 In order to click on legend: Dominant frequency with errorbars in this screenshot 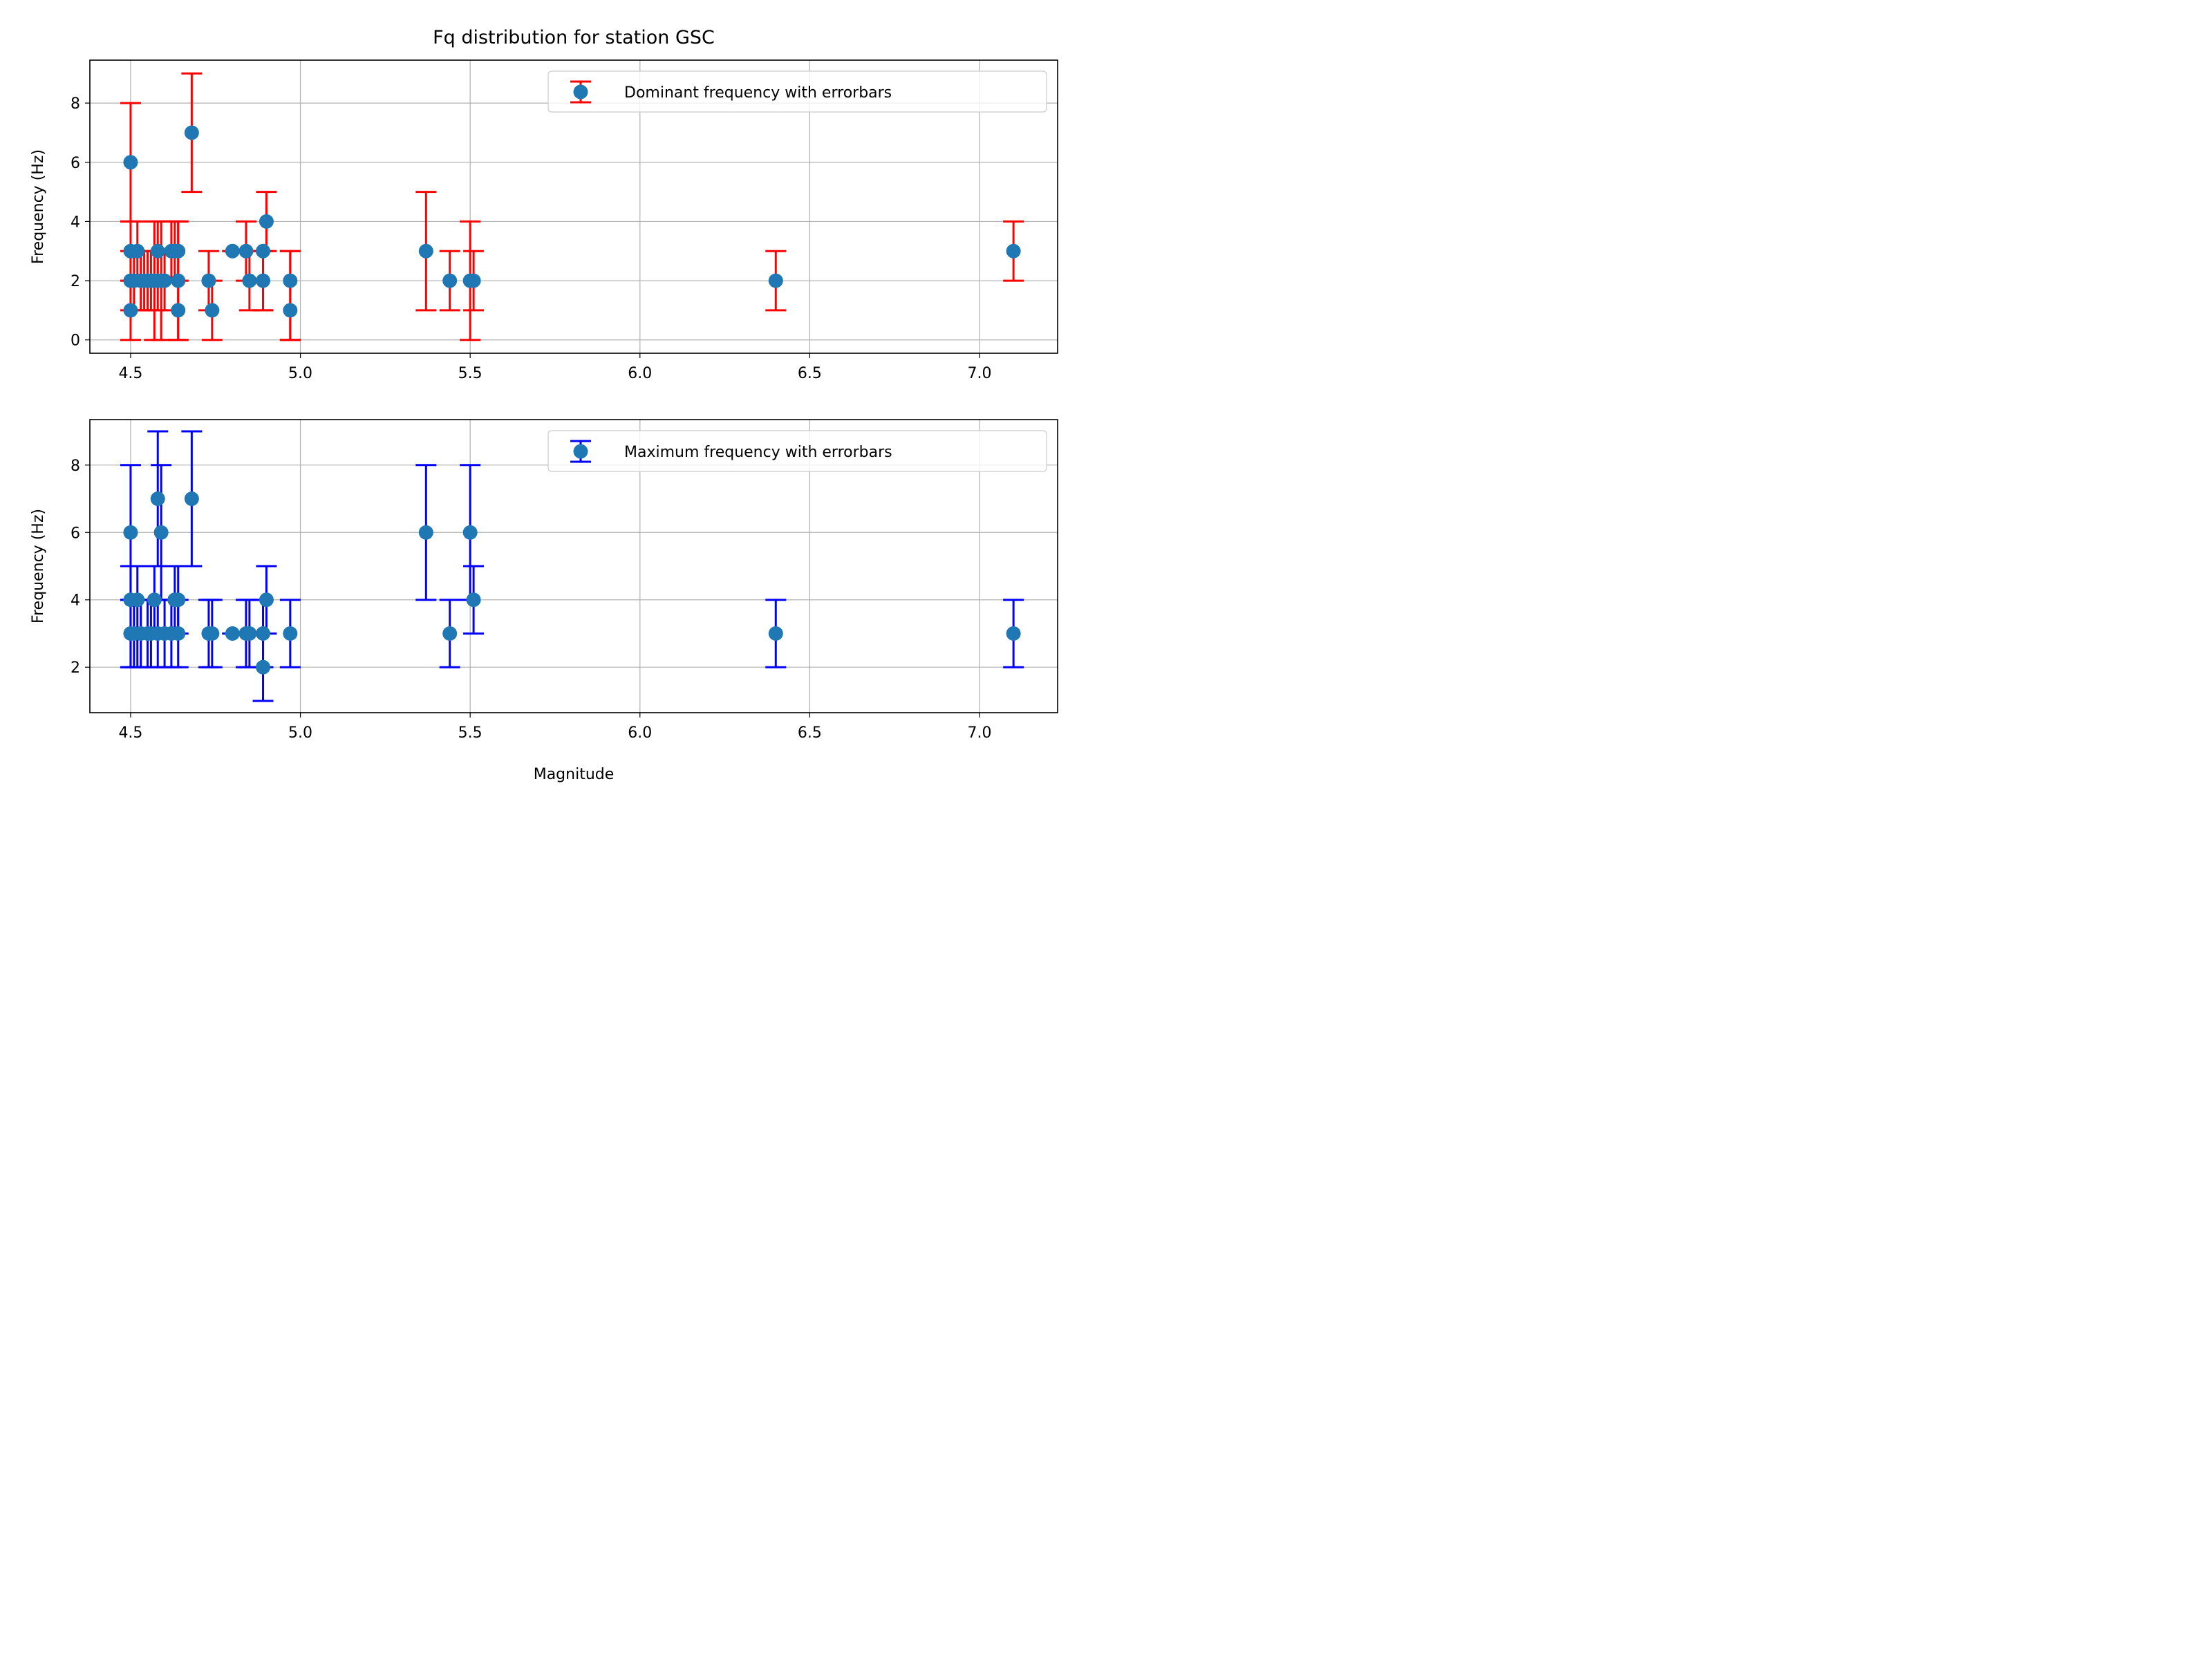, I will do `click(797, 92)`.